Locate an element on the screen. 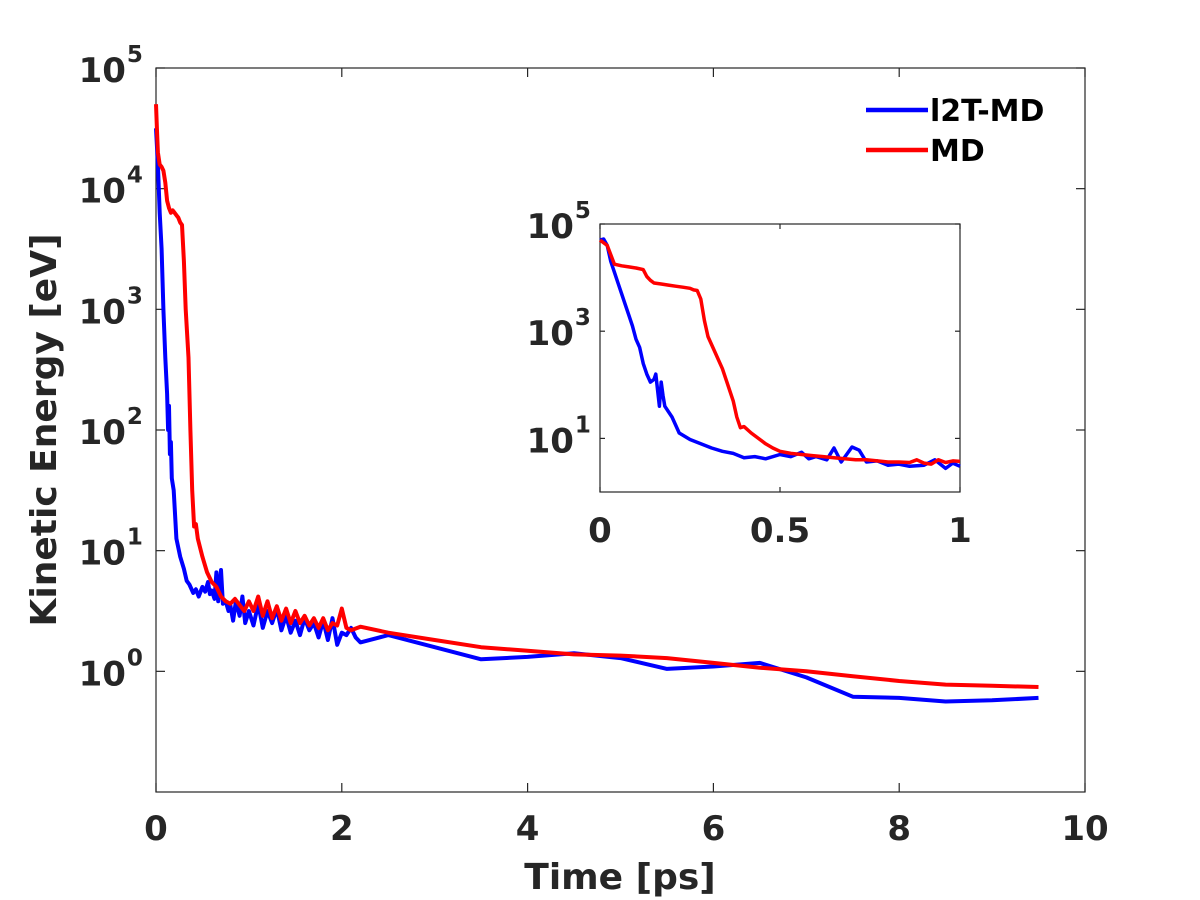 The width and height of the screenshot is (1200, 900). x-axis-label: Time [ps] is located at coordinates (619, 877).